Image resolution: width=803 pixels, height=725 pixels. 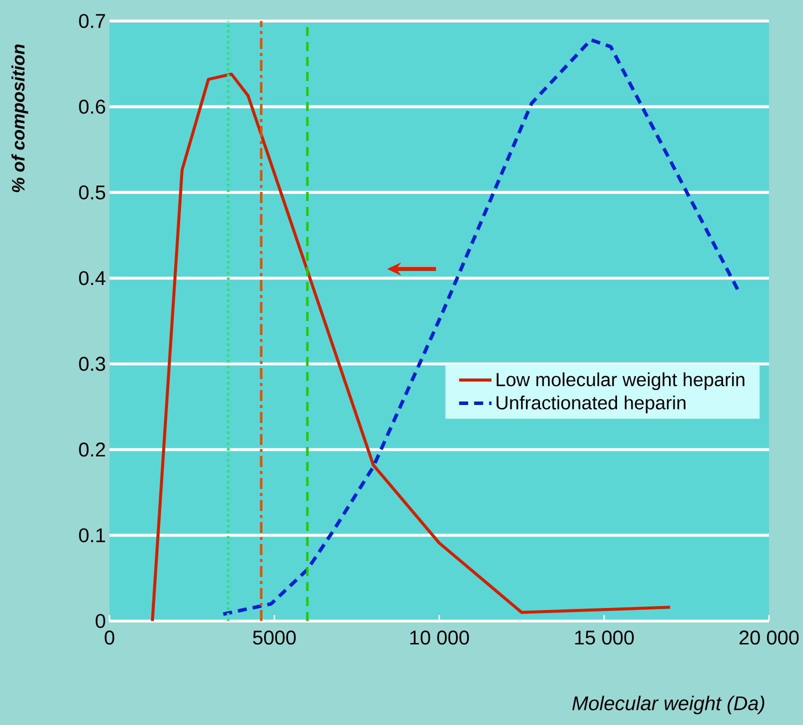 I want to click on x-tick-label: 20 000, so click(x=769, y=637).